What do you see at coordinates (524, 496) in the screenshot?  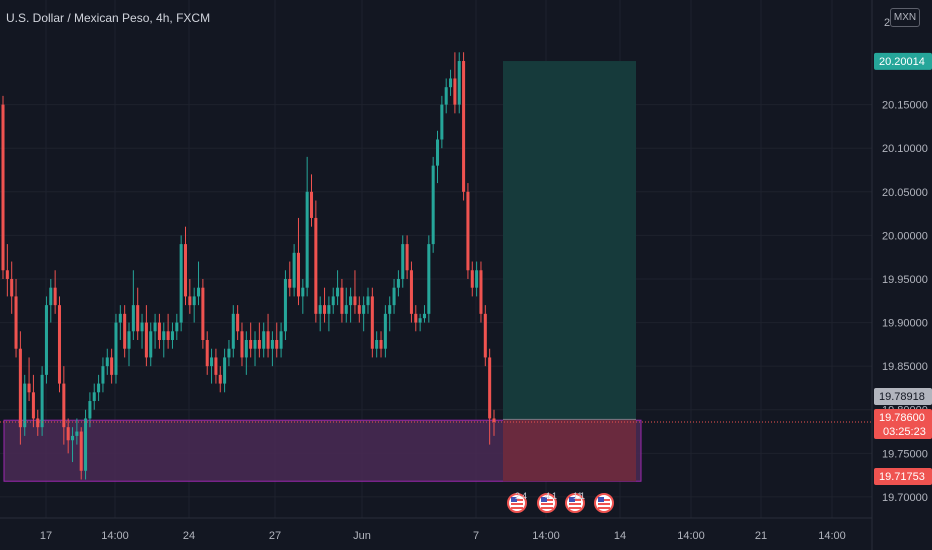 I see `event-count-secondary: 4` at bounding box center [524, 496].